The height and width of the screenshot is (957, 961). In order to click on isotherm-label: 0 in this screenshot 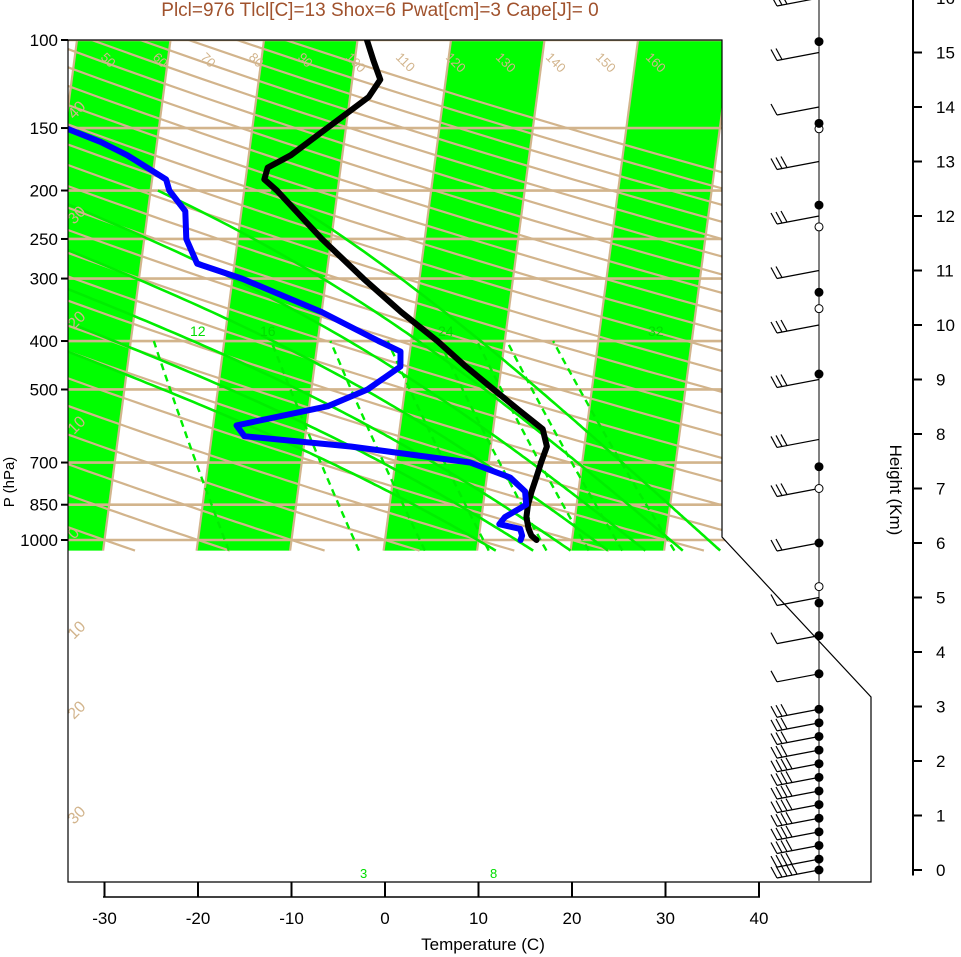, I will do `click(735, 473)`.